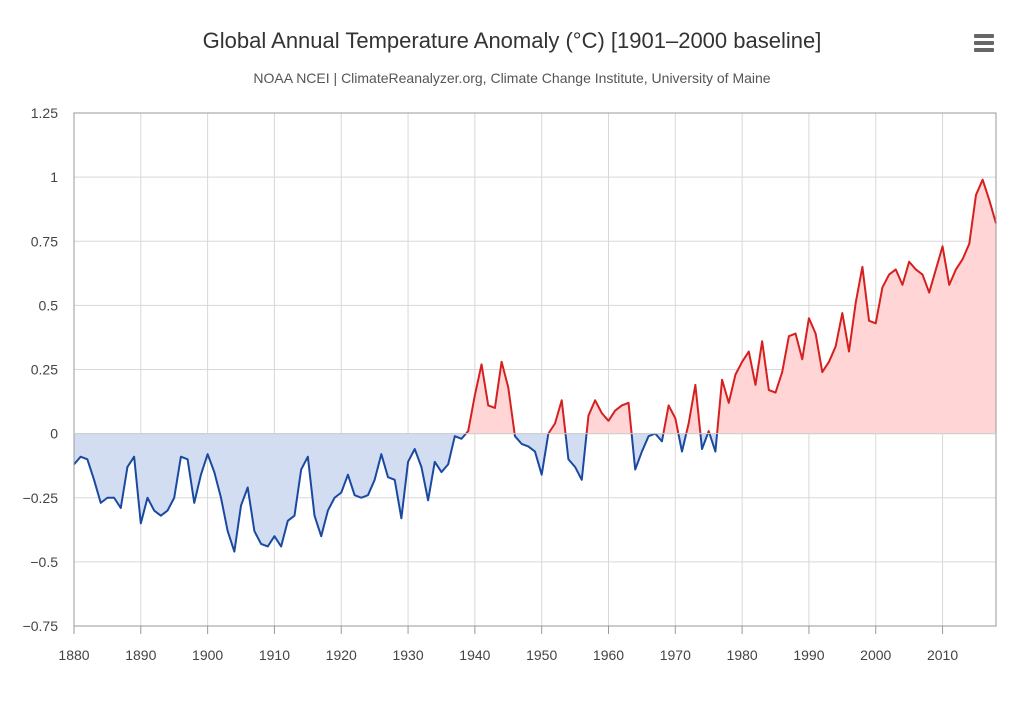  What do you see at coordinates (44, 113) in the screenshot?
I see `y-tick-label: 1.25` at bounding box center [44, 113].